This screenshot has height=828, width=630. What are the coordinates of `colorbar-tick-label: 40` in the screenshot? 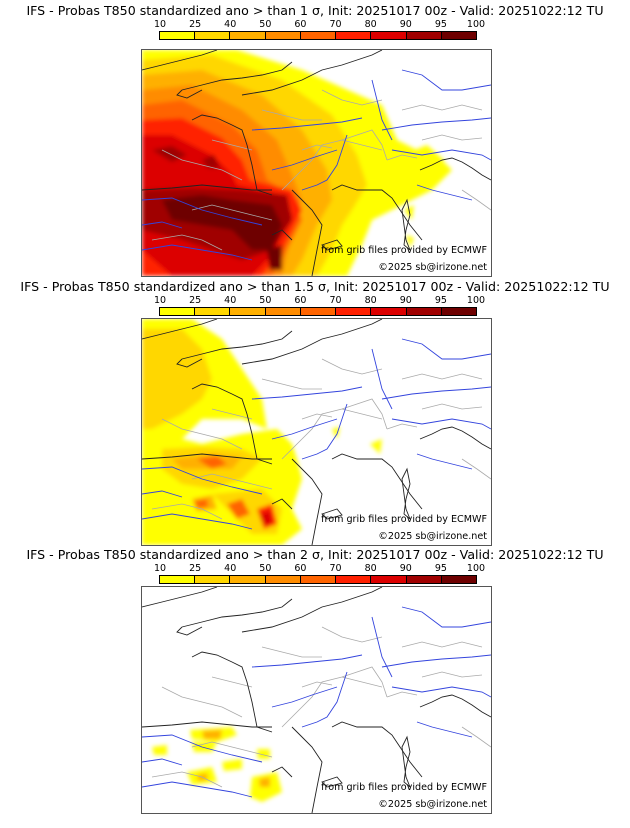 It's located at (230, 568).